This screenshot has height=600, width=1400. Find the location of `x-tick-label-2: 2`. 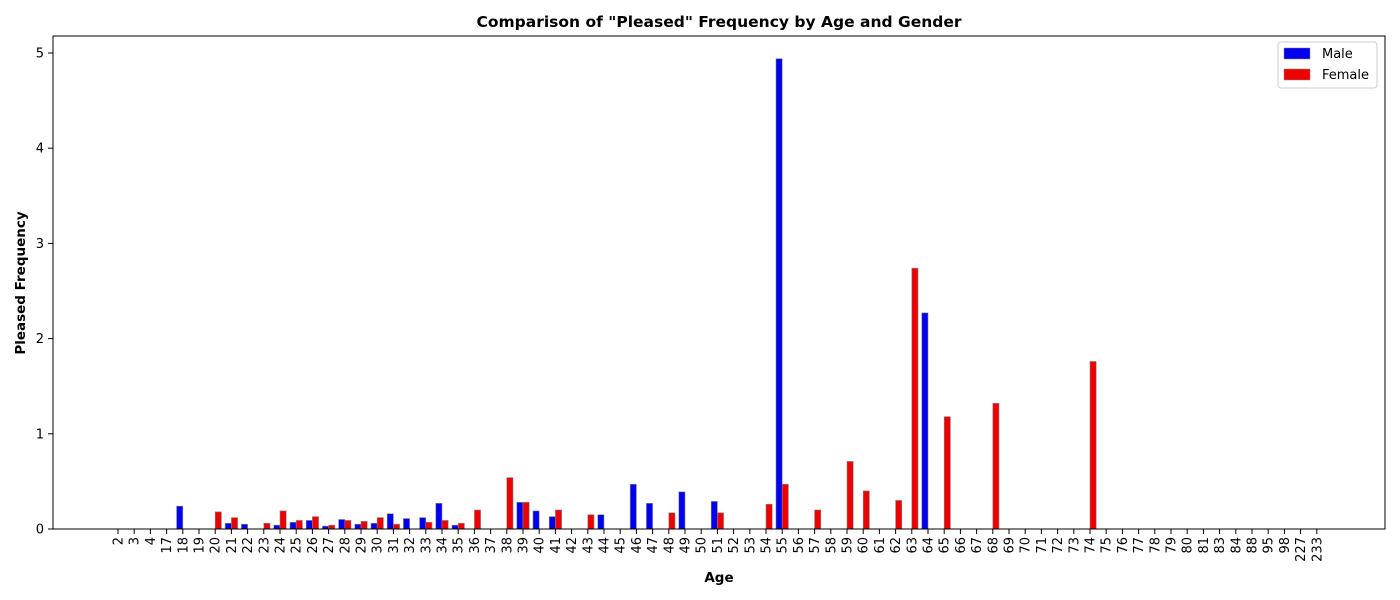

x-tick-label-2: 2 is located at coordinates (119, 541).